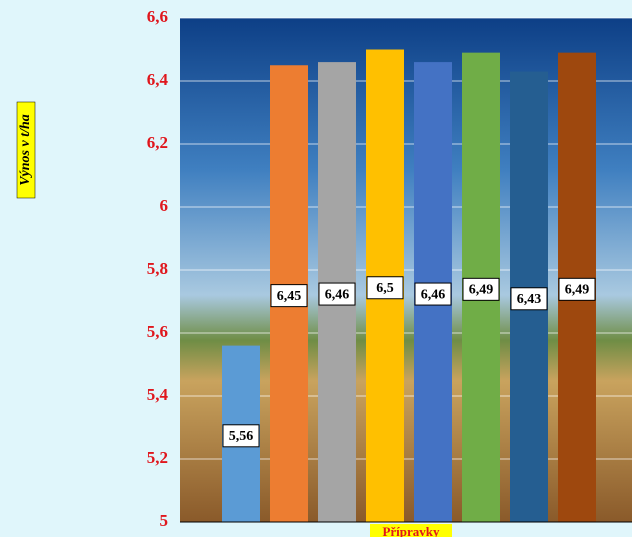 This screenshot has height=537, width=632. I want to click on y-tick-label: 6,6, so click(157, 16).